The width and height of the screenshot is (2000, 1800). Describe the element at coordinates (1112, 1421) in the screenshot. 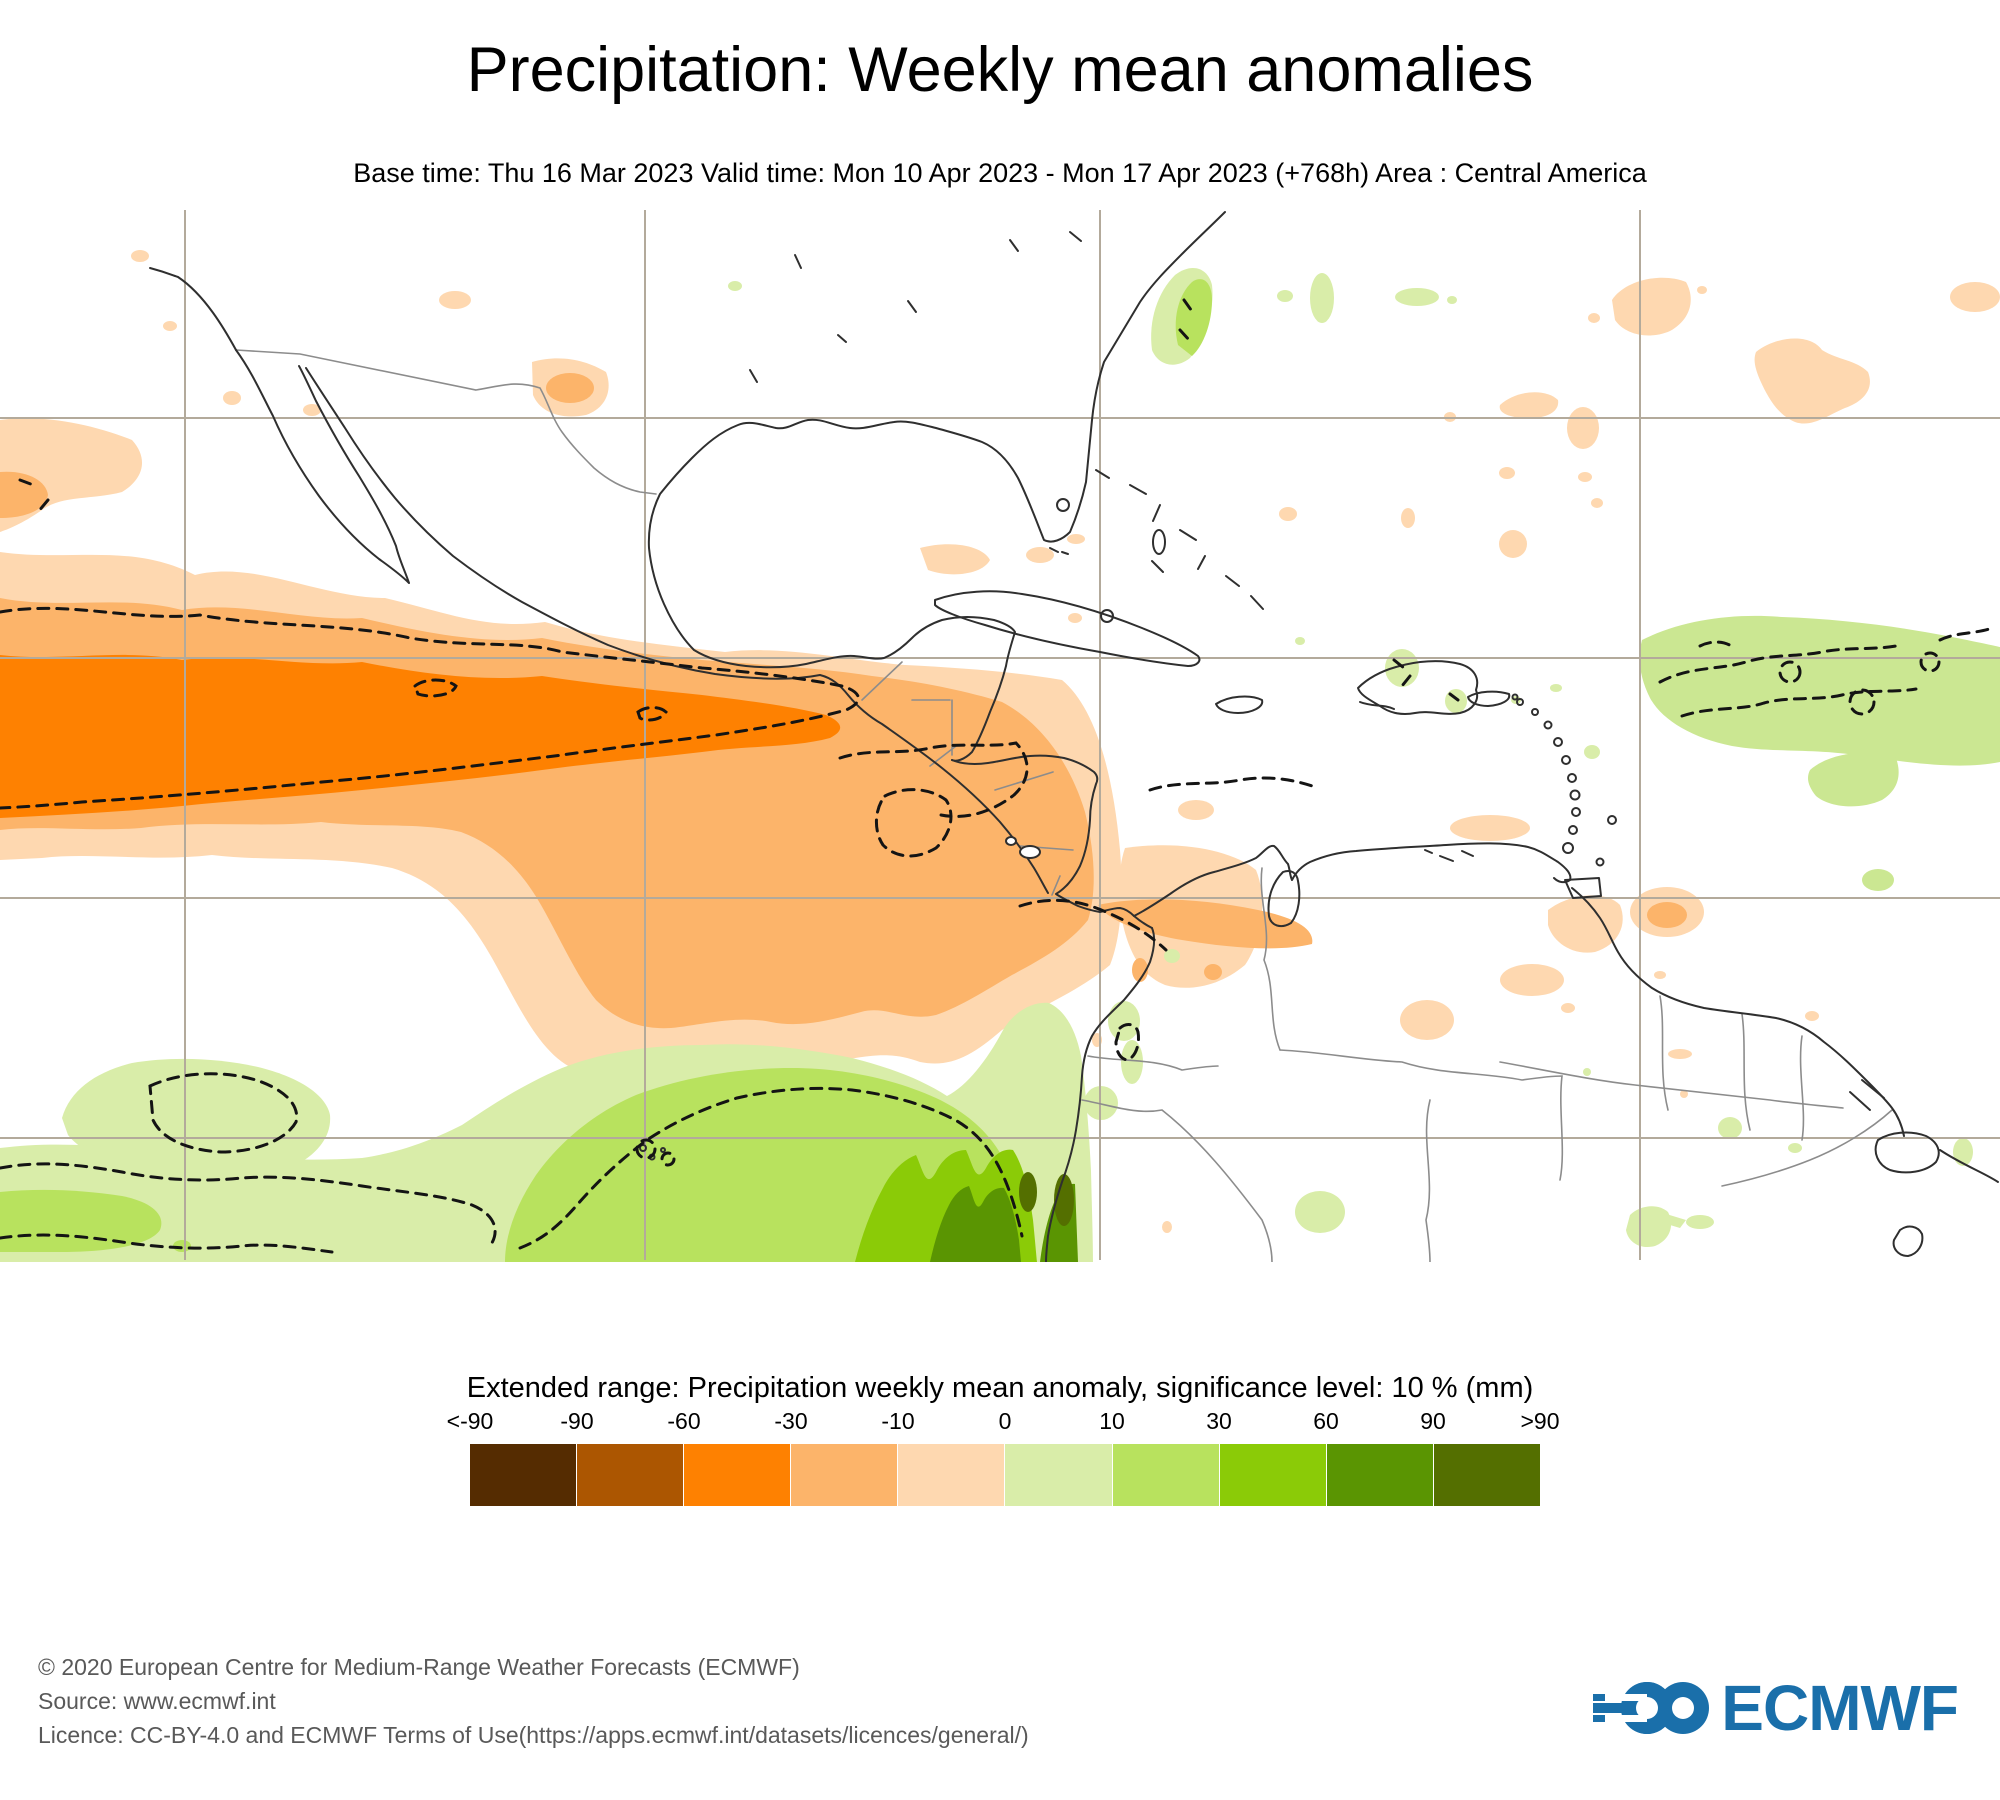

I see `legend-tick: 10` at that location.